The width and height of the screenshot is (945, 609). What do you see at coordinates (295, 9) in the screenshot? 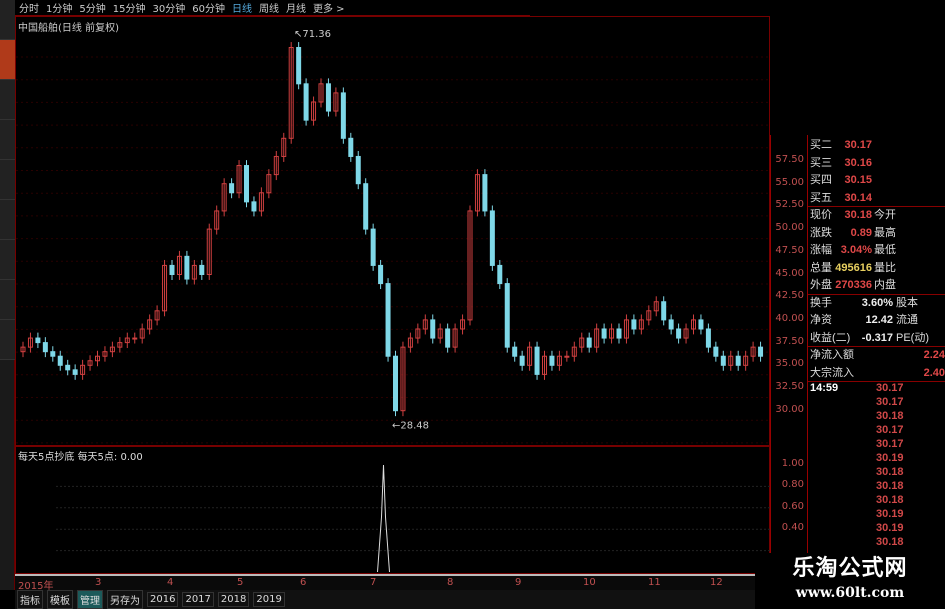
I see `period-tab: 月线` at bounding box center [295, 9].